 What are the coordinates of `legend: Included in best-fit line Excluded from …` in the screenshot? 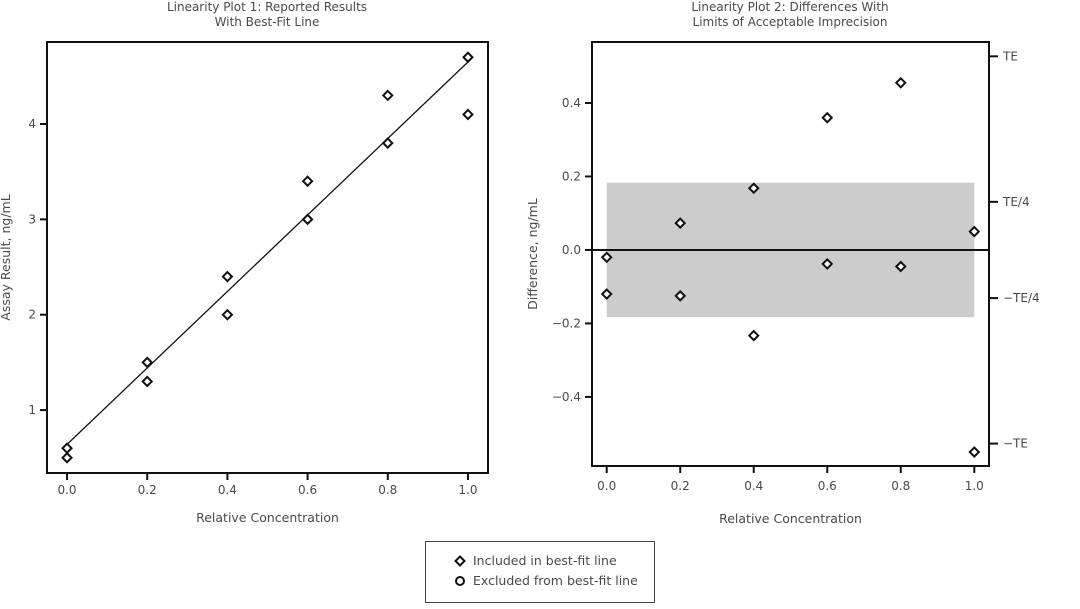 It's located at (540, 572).